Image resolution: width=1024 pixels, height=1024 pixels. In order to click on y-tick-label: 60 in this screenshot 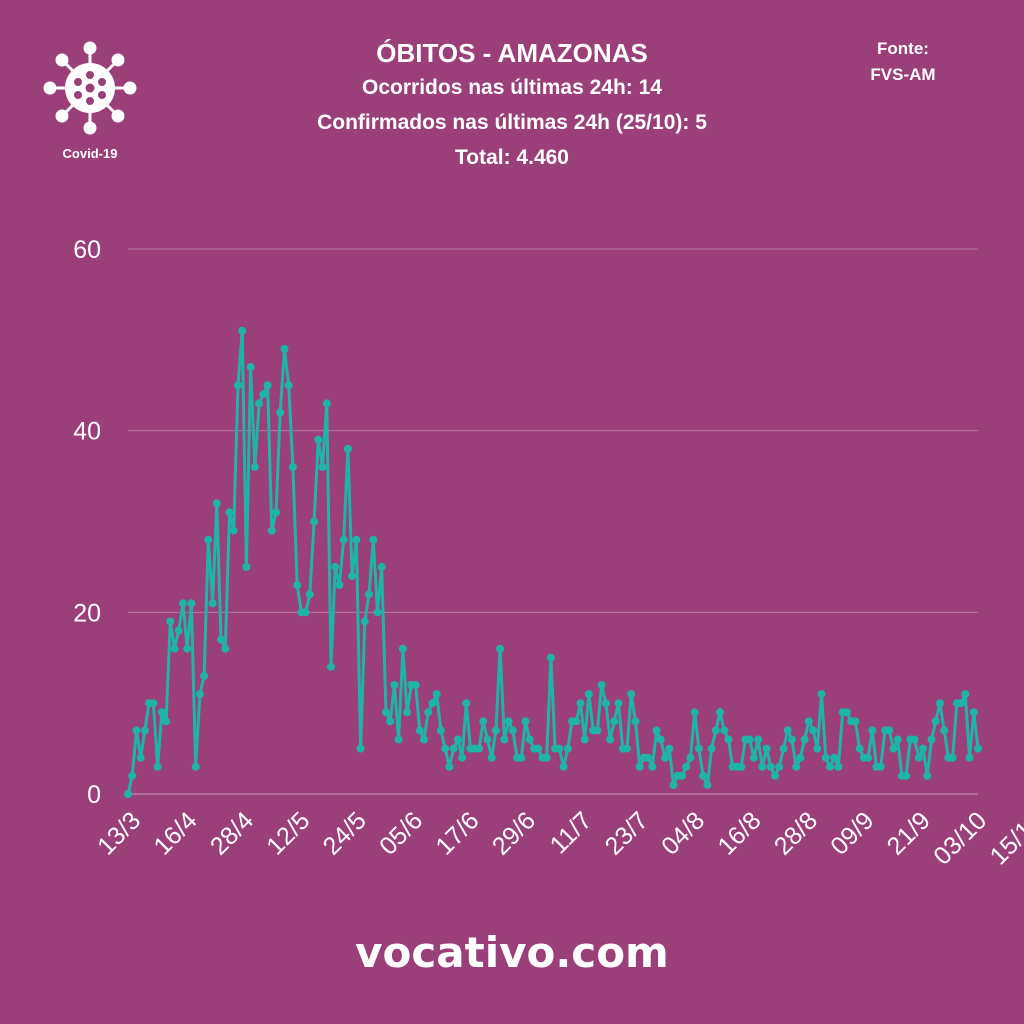, I will do `click(87, 250)`.